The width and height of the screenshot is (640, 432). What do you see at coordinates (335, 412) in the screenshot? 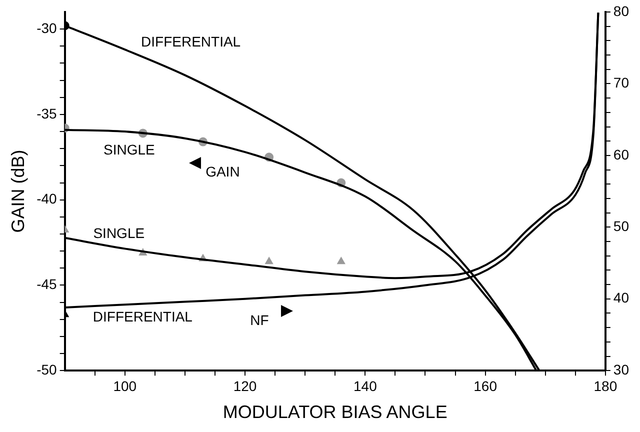
I see `x-axis-title: MODULATOR BIAS ANGLE` at bounding box center [335, 412].